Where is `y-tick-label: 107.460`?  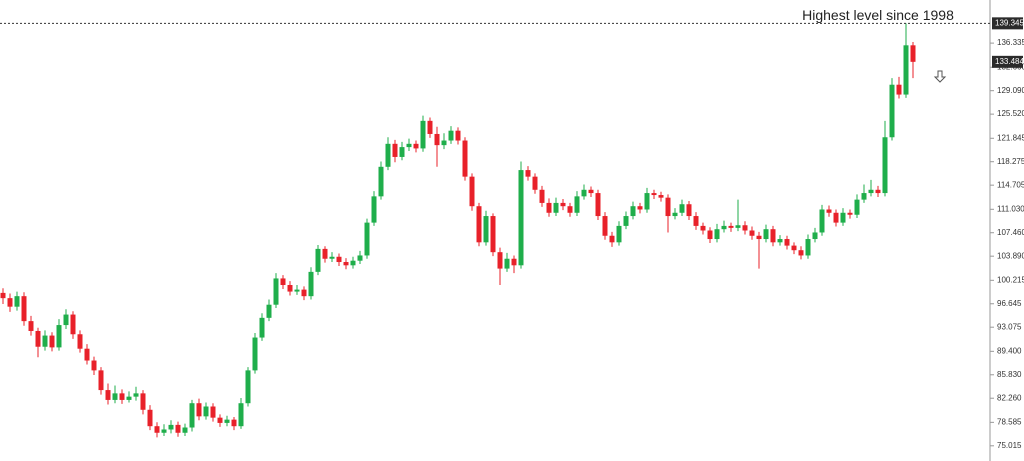
y-tick-label: 107.460 is located at coordinates (1010, 232).